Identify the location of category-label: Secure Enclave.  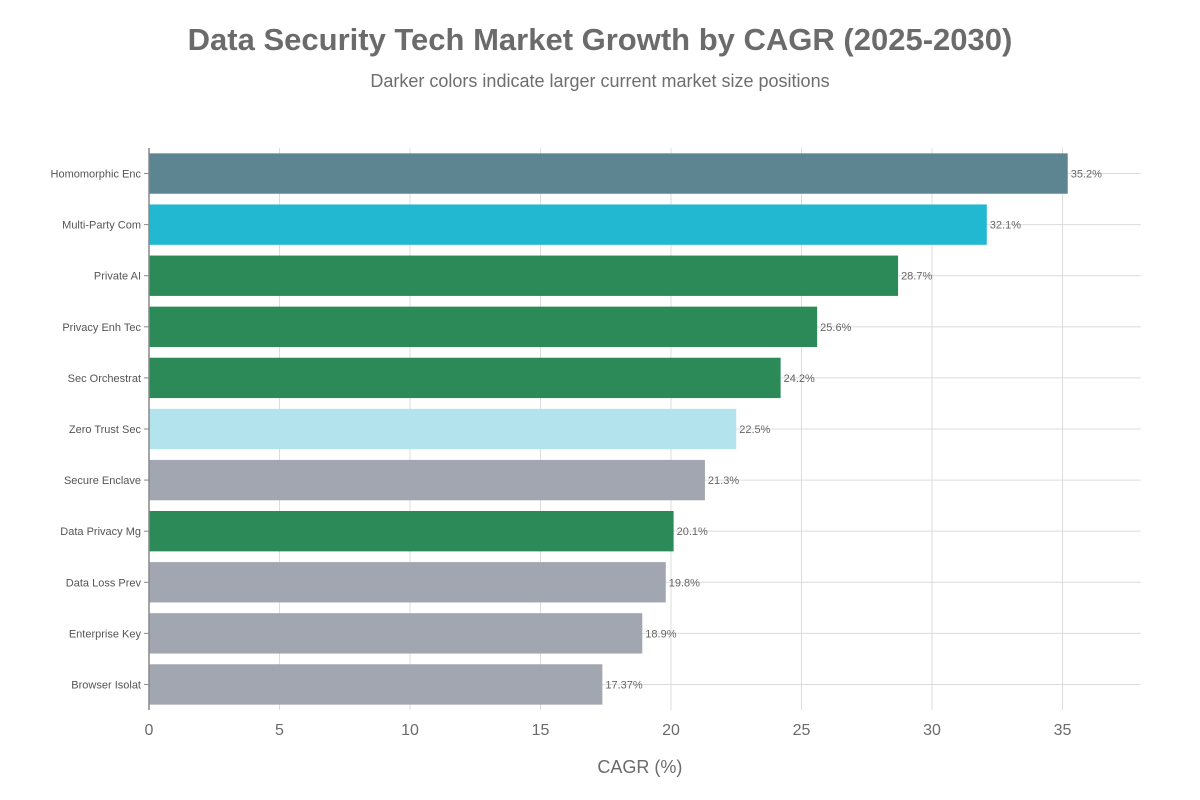
(102, 481).